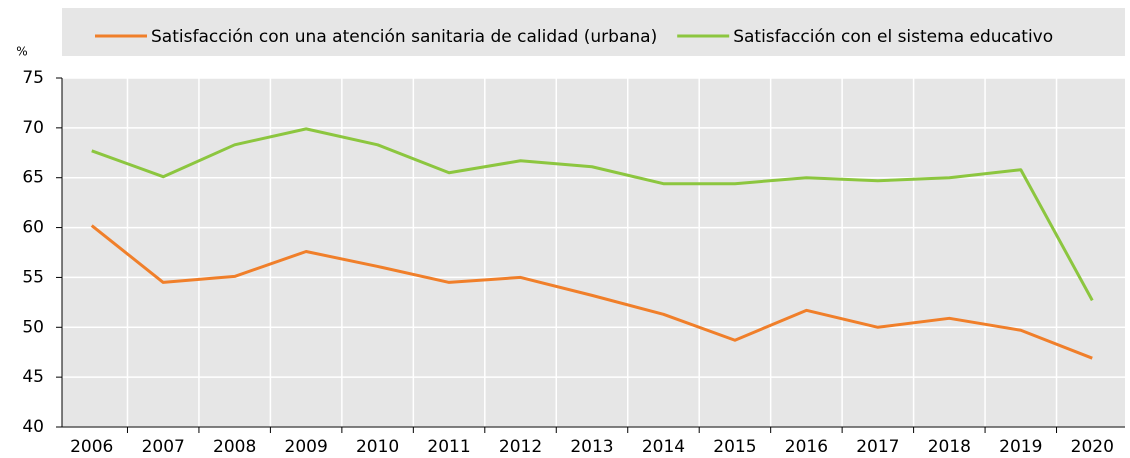  Describe the element at coordinates (877, 447) in the screenshot. I see `x-tick-label: 2017` at that location.